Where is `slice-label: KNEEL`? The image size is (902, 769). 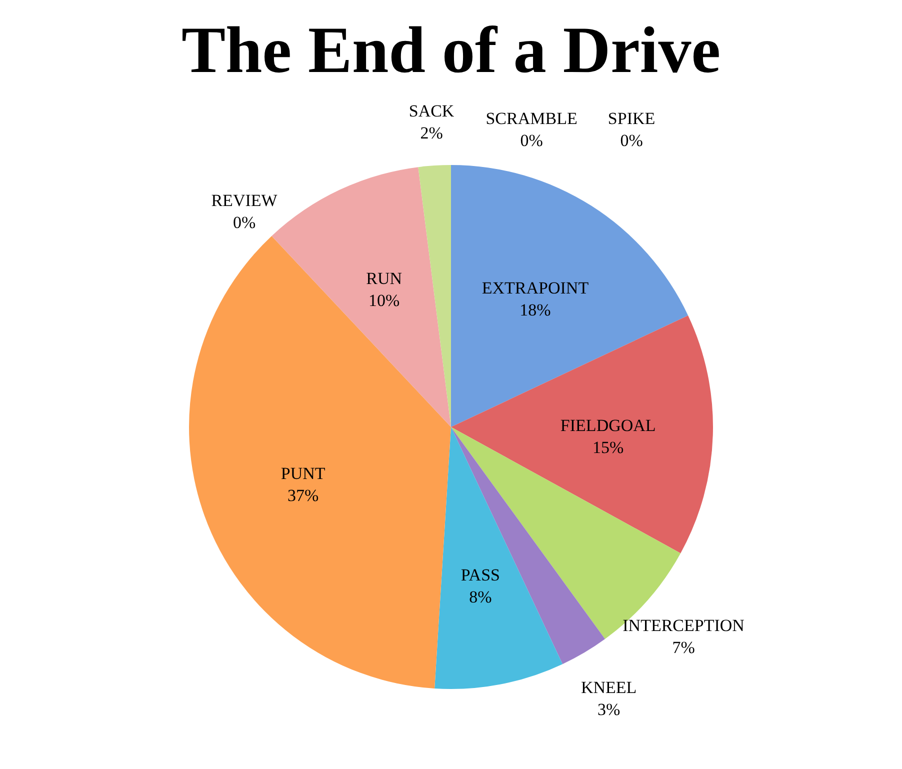
slice-label: KNEEL is located at coordinates (608, 687).